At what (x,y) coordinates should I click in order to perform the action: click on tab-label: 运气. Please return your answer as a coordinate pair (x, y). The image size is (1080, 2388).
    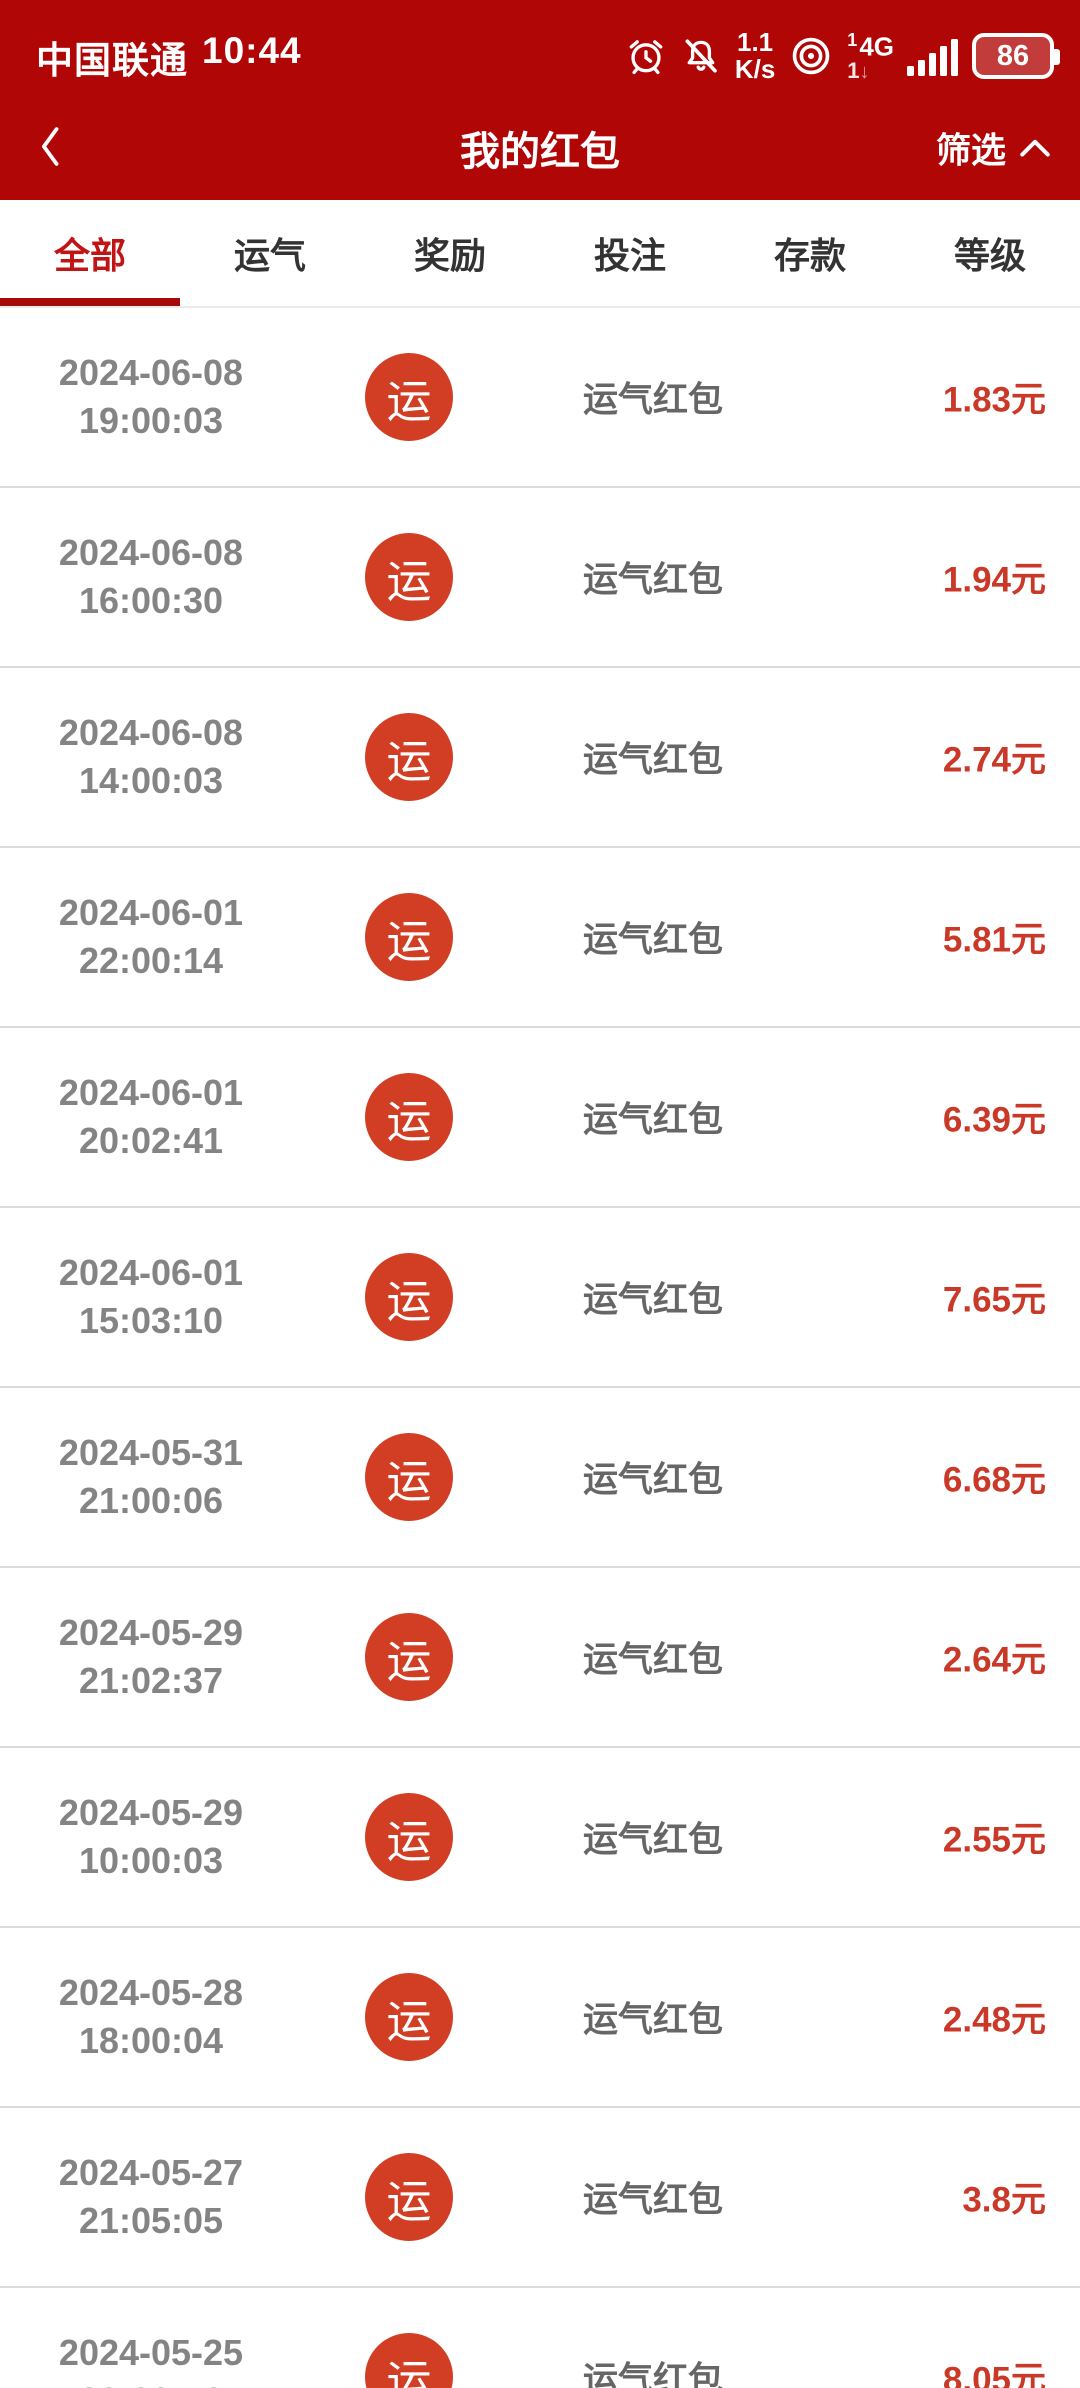
    Looking at the image, I should click on (269, 255).